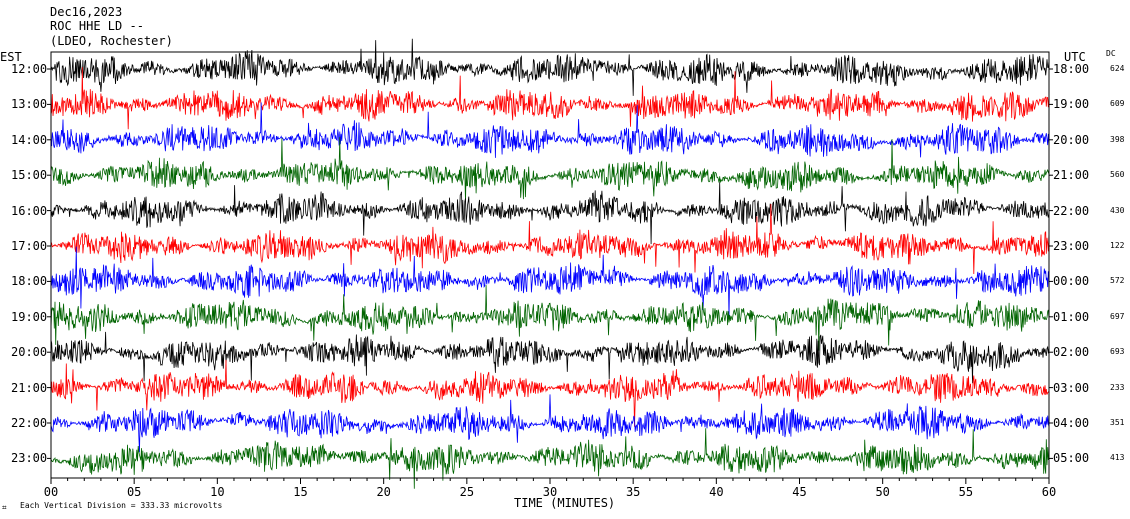  Describe the element at coordinates (29, 139) in the screenshot. I see `est-hour-label: 14:00` at that location.